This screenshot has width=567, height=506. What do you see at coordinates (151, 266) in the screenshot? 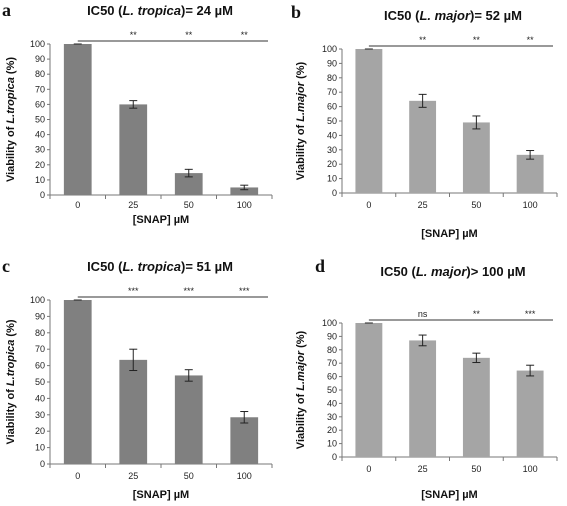
I see `chart-title-italic: L. tropica` at bounding box center [151, 266].